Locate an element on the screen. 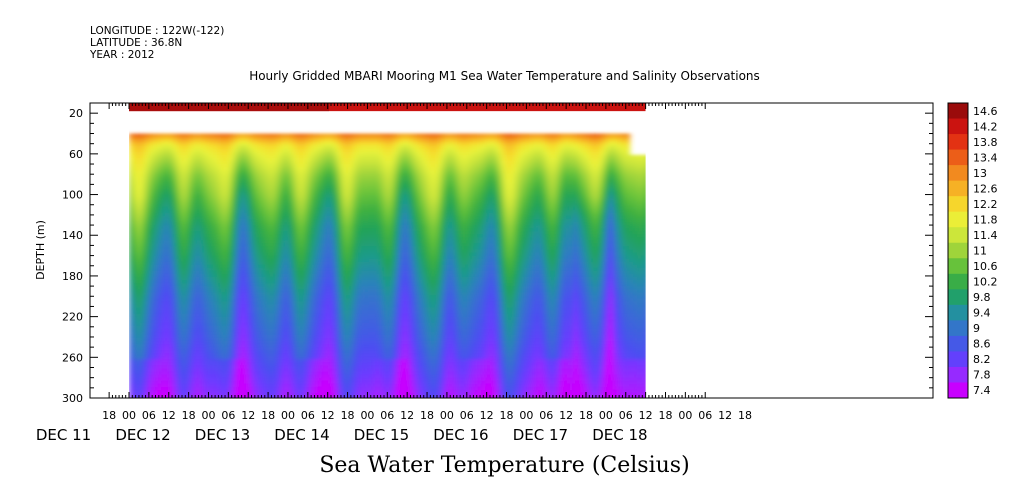 This screenshot has width=1009, height=504. x-day-label: DEC 12 is located at coordinates (142, 435).